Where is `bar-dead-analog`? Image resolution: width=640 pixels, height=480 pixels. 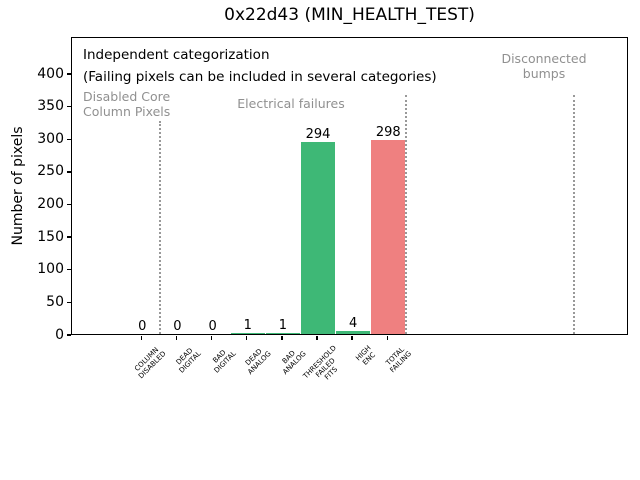 bar-dead-analog is located at coordinates (247, 333).